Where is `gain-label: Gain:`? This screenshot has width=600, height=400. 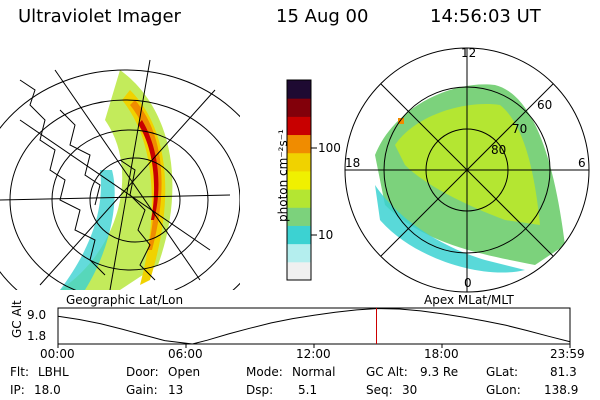
gain-label: Gain: is located at coordinates (142, 390).